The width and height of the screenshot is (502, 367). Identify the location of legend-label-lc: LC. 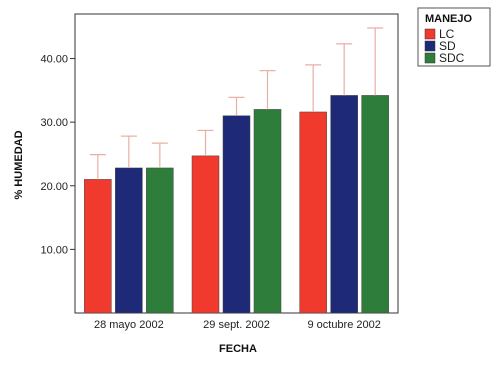
(447, 34).